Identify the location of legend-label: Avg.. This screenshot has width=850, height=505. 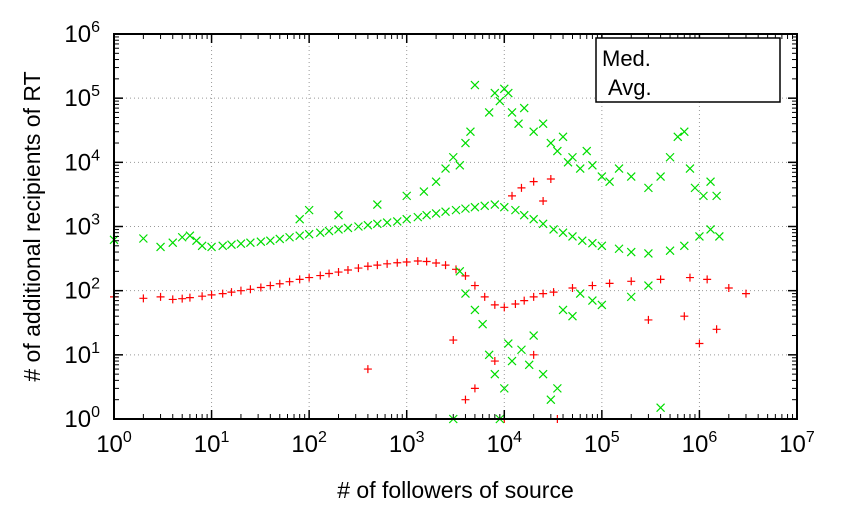
(630, 87).